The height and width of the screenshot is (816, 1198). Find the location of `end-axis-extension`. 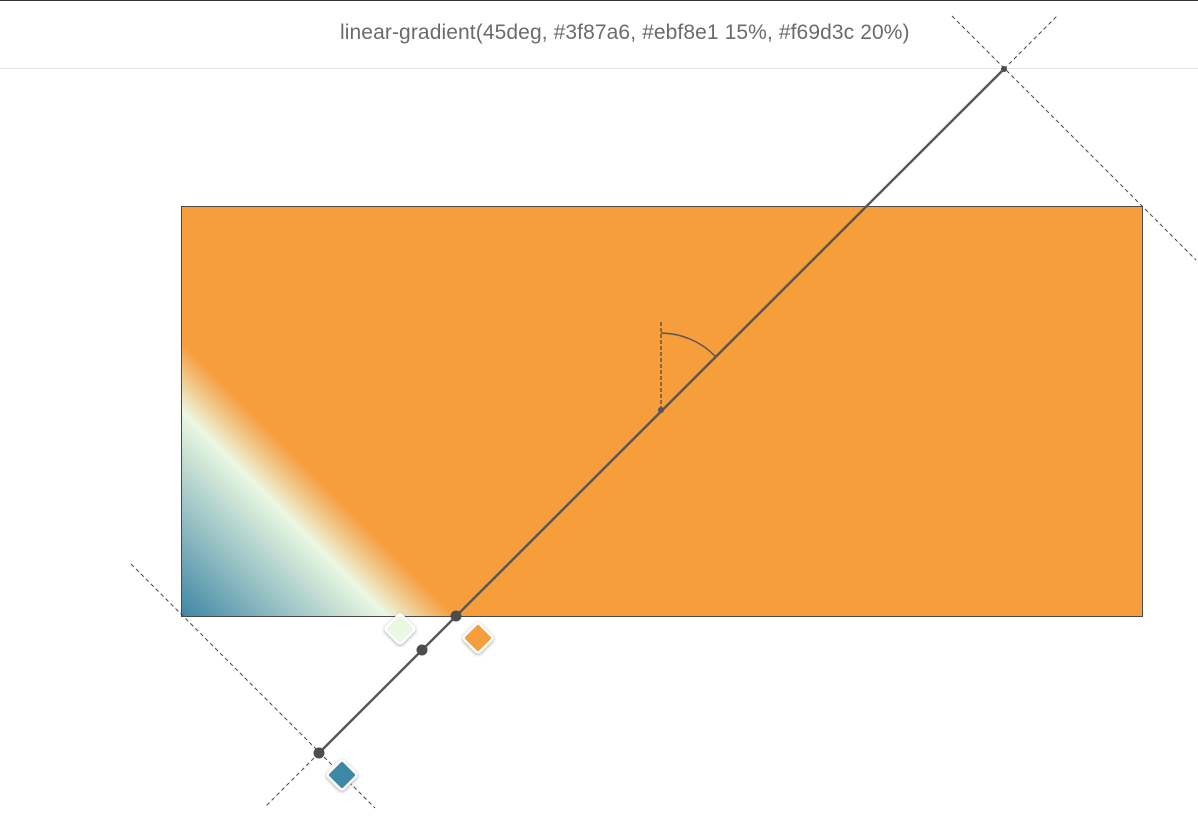

end-axis-extension is located at coordinates (1031, 42).